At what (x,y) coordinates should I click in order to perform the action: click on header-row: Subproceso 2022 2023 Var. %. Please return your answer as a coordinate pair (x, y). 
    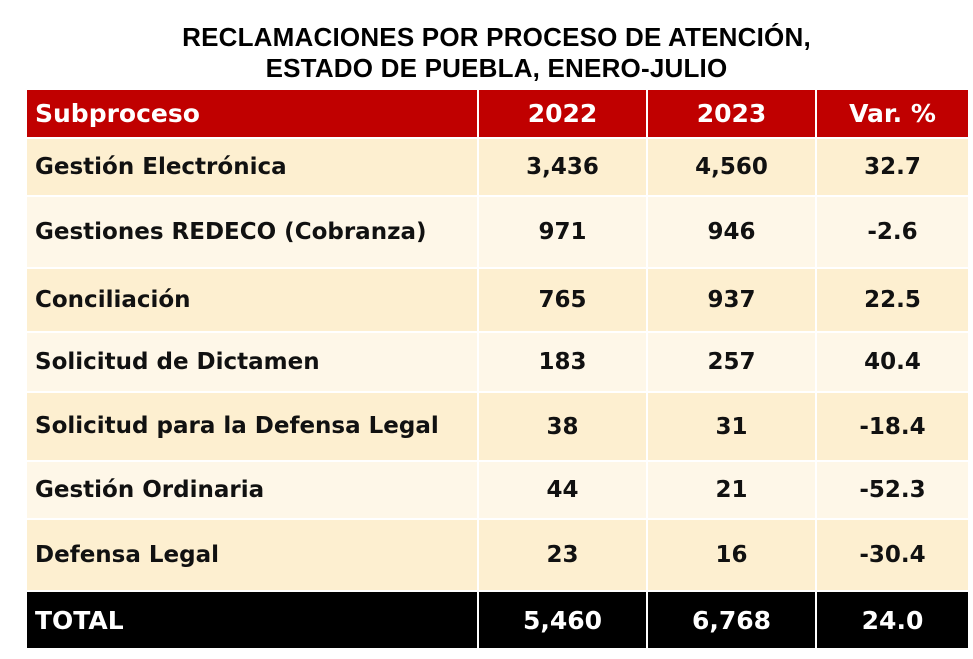
    Looking at the image, I should click on (497, 113).